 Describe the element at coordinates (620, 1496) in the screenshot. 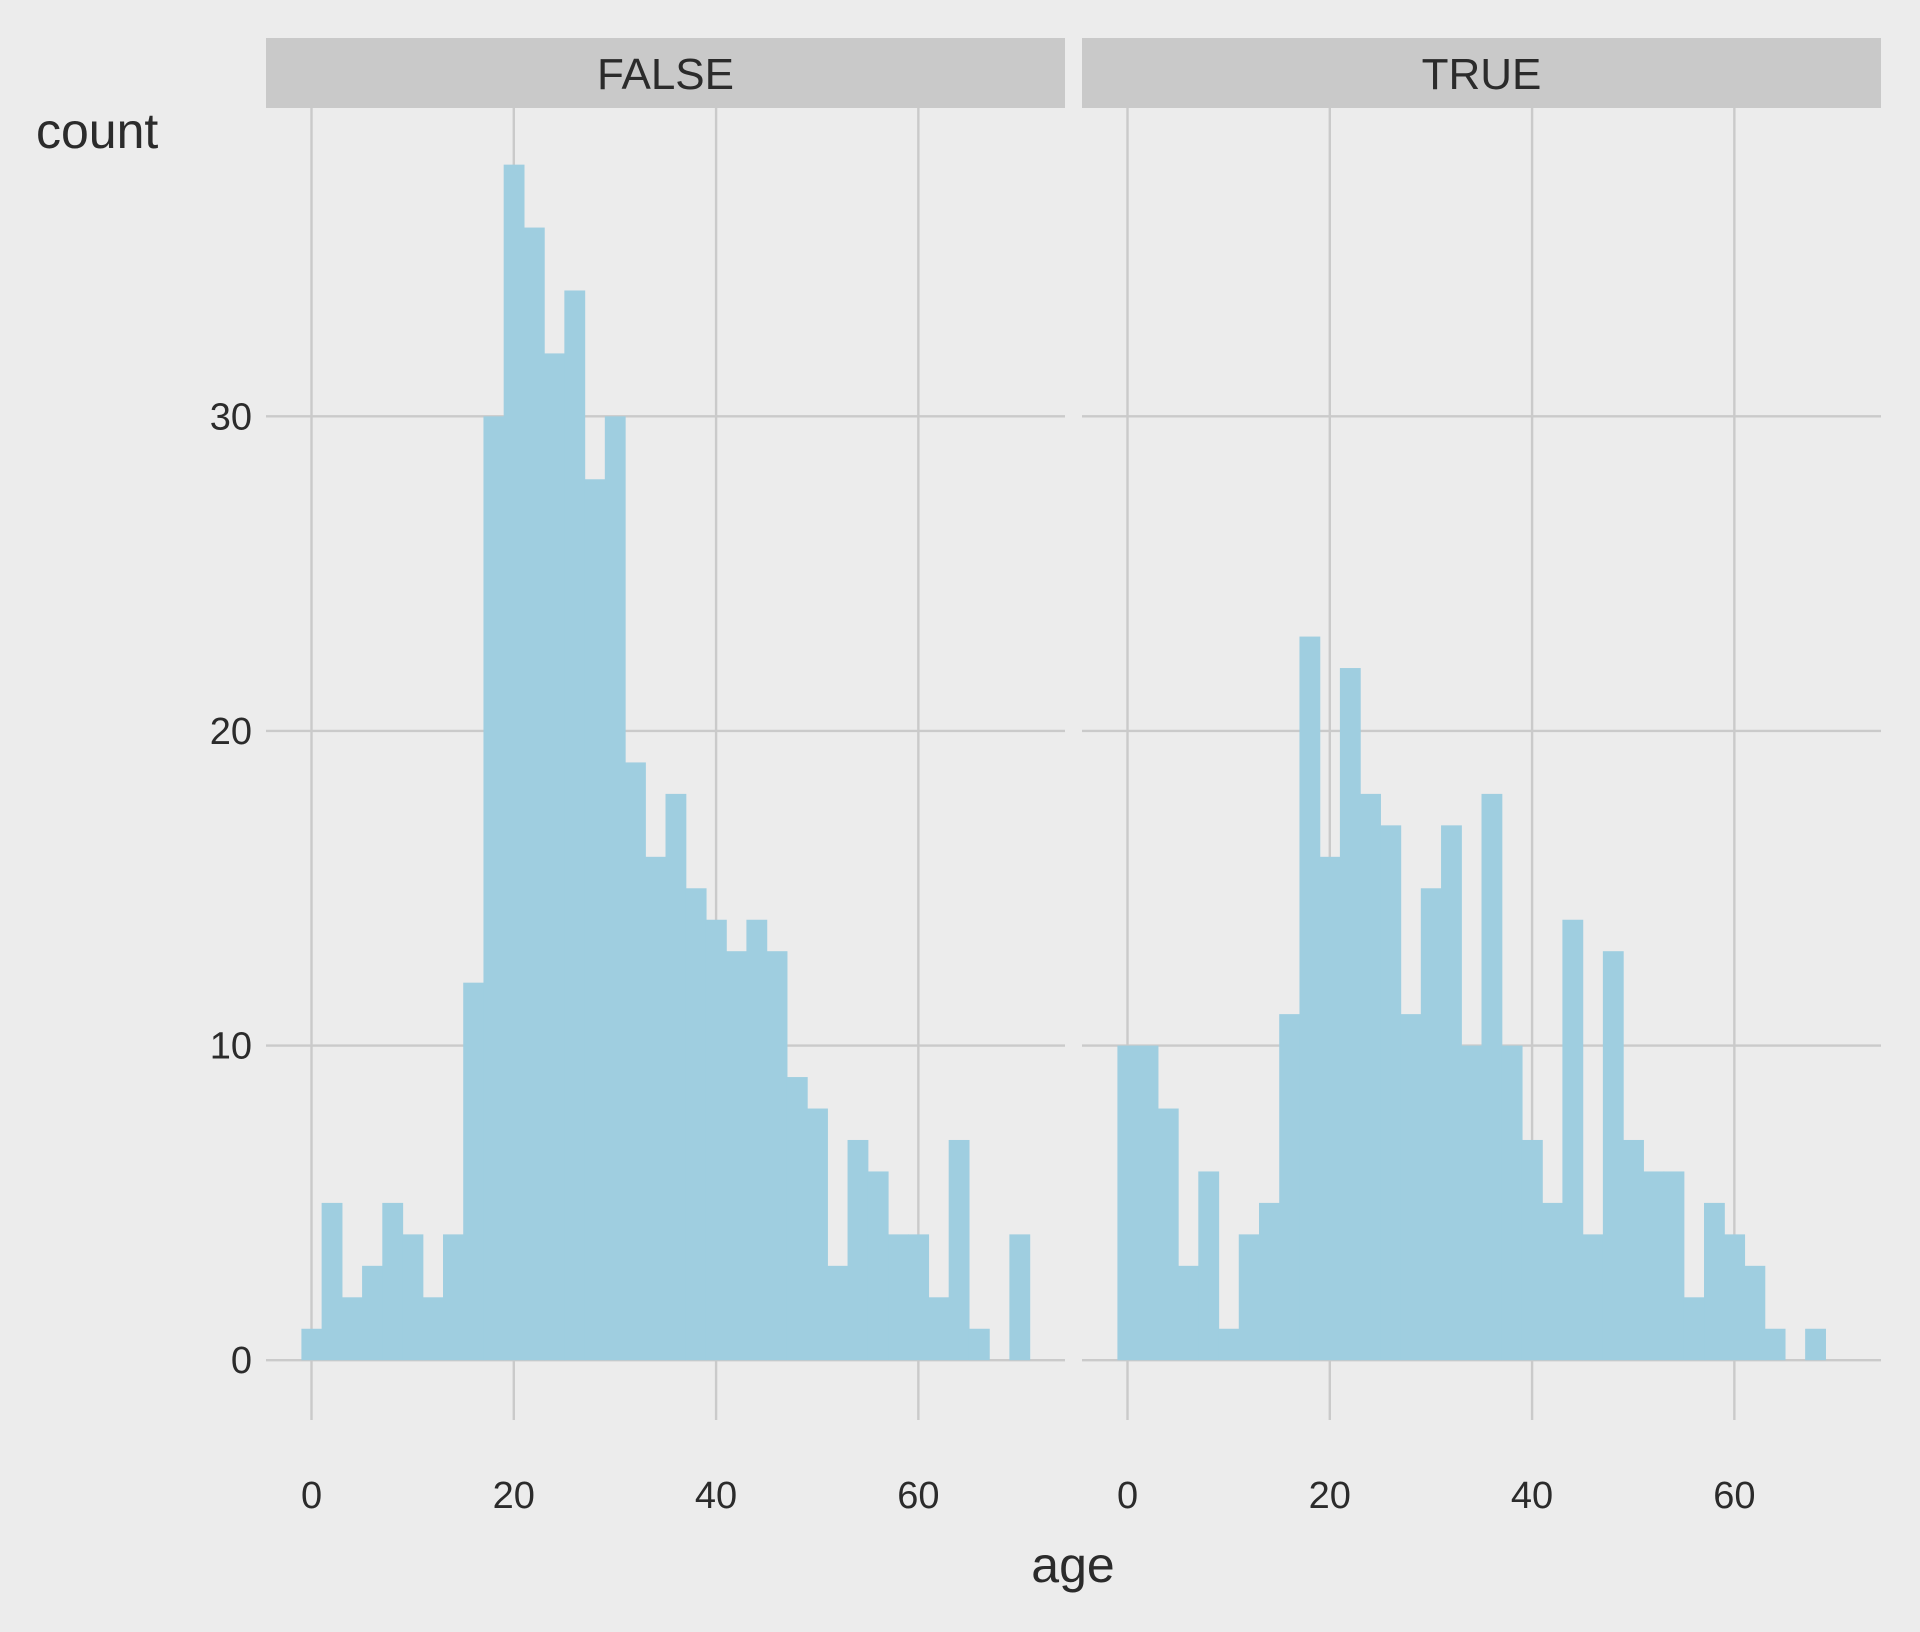

I see `x-tick-labels-false: 0 20 40 60` at that location.